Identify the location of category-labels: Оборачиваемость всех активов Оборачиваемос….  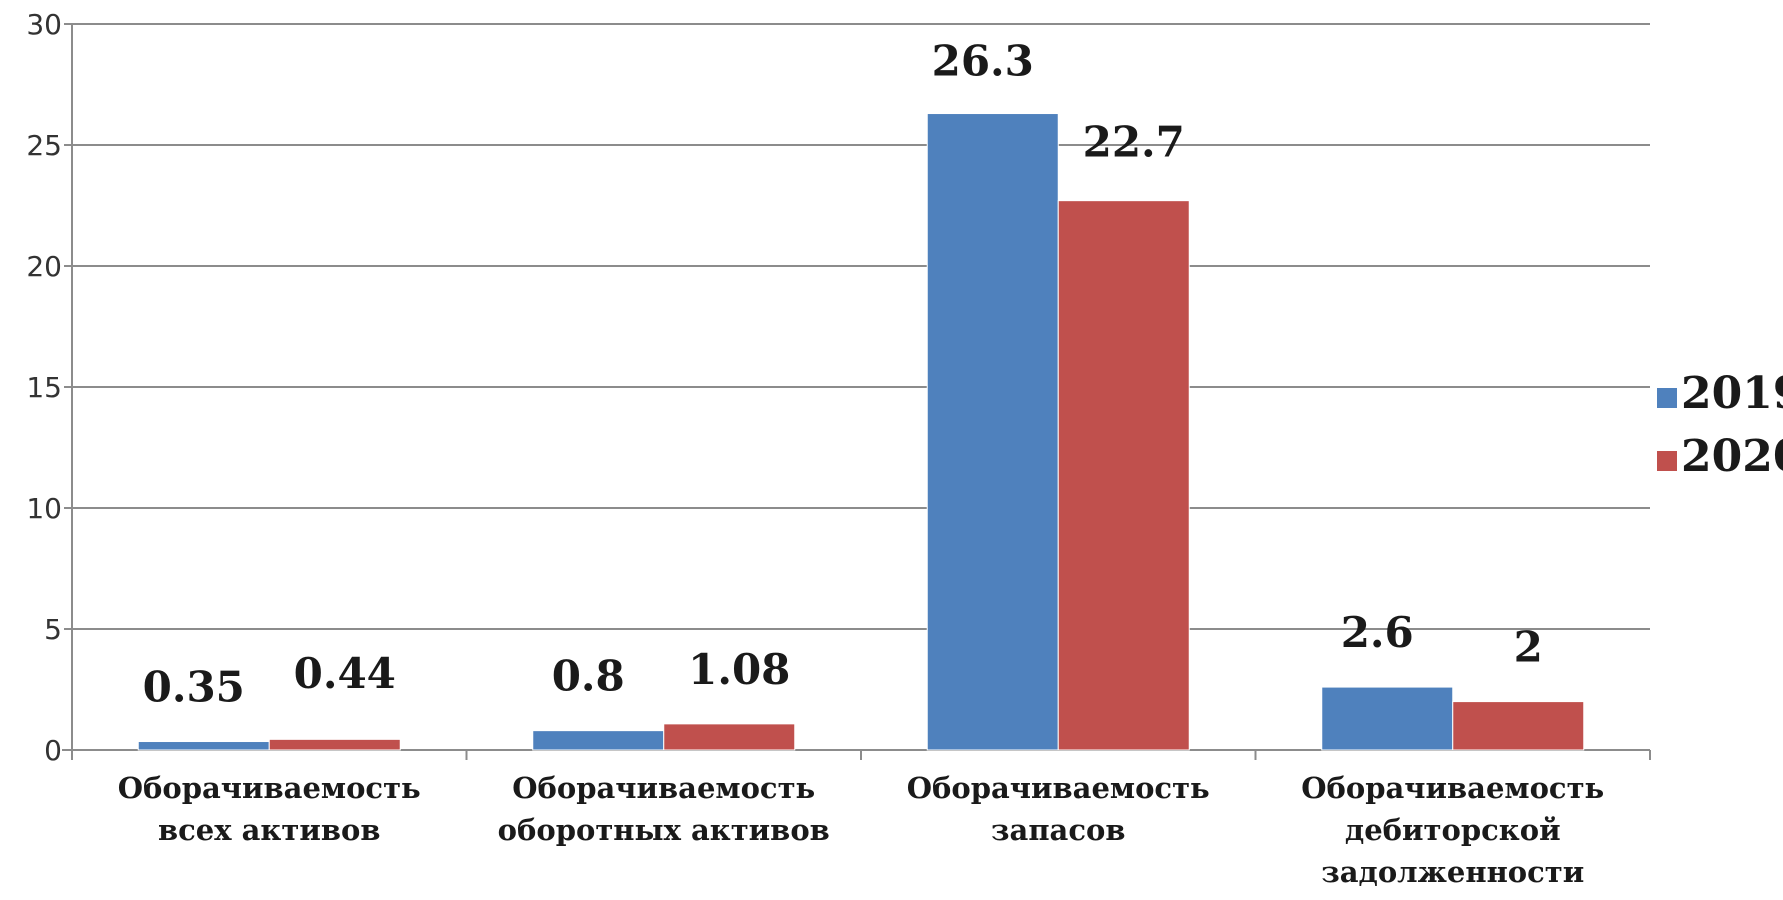
(861, 830).